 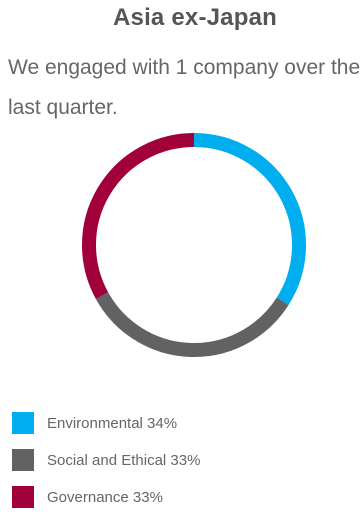 I want to click on donut-slice-environmental, so click(x=246, y=220).